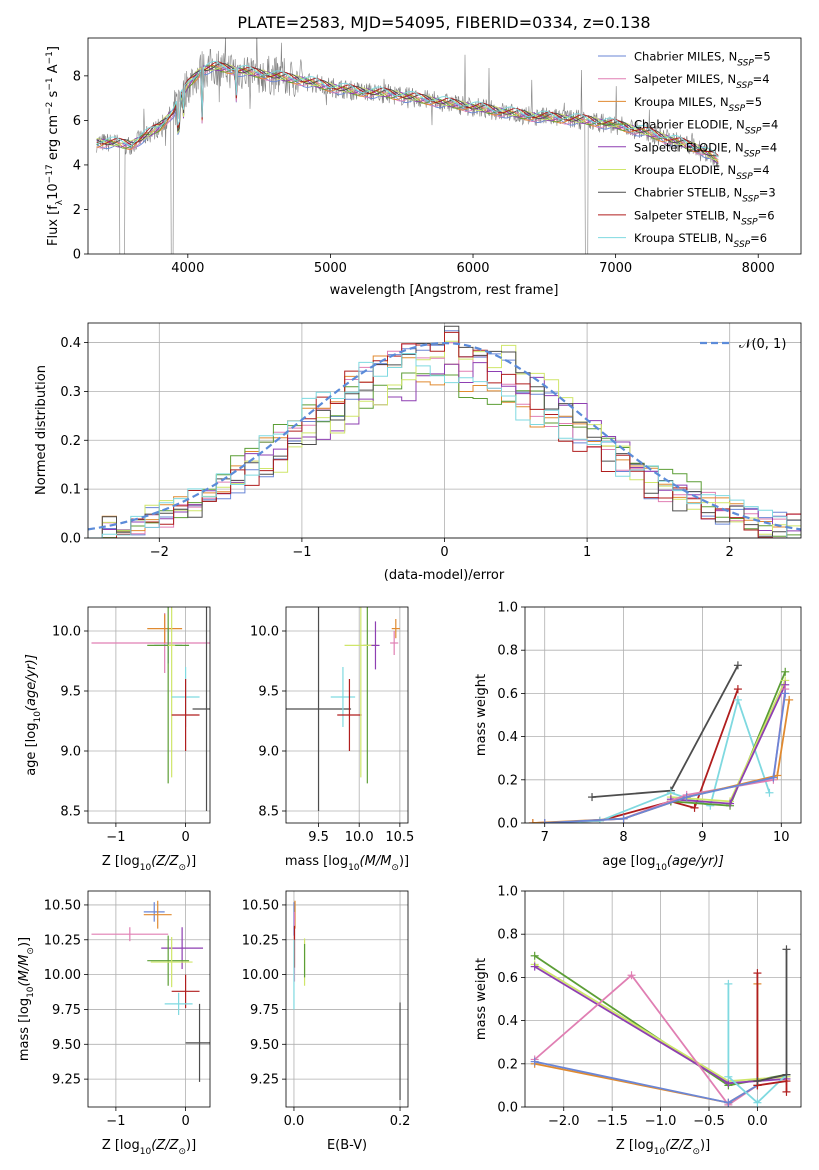 This screenshot has width=819, height=1170. Describe the element at coordinates (187, 268) in the screenshot. I see `x-tick-label: 4000` at that location.